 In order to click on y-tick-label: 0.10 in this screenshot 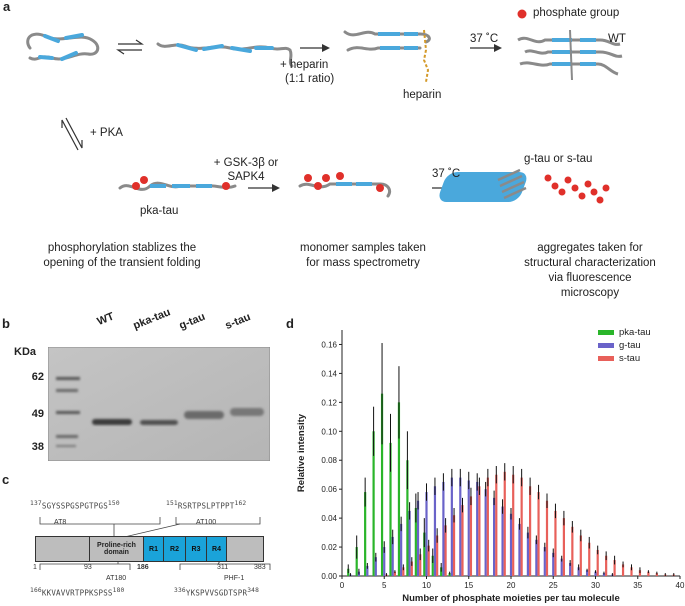, I will do `click(329, 431)`.